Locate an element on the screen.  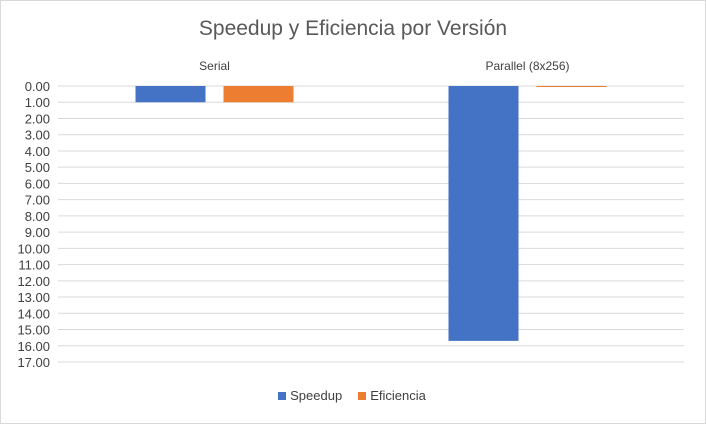
y-tick-label: 2.00 is located at coordinates (37, 118).